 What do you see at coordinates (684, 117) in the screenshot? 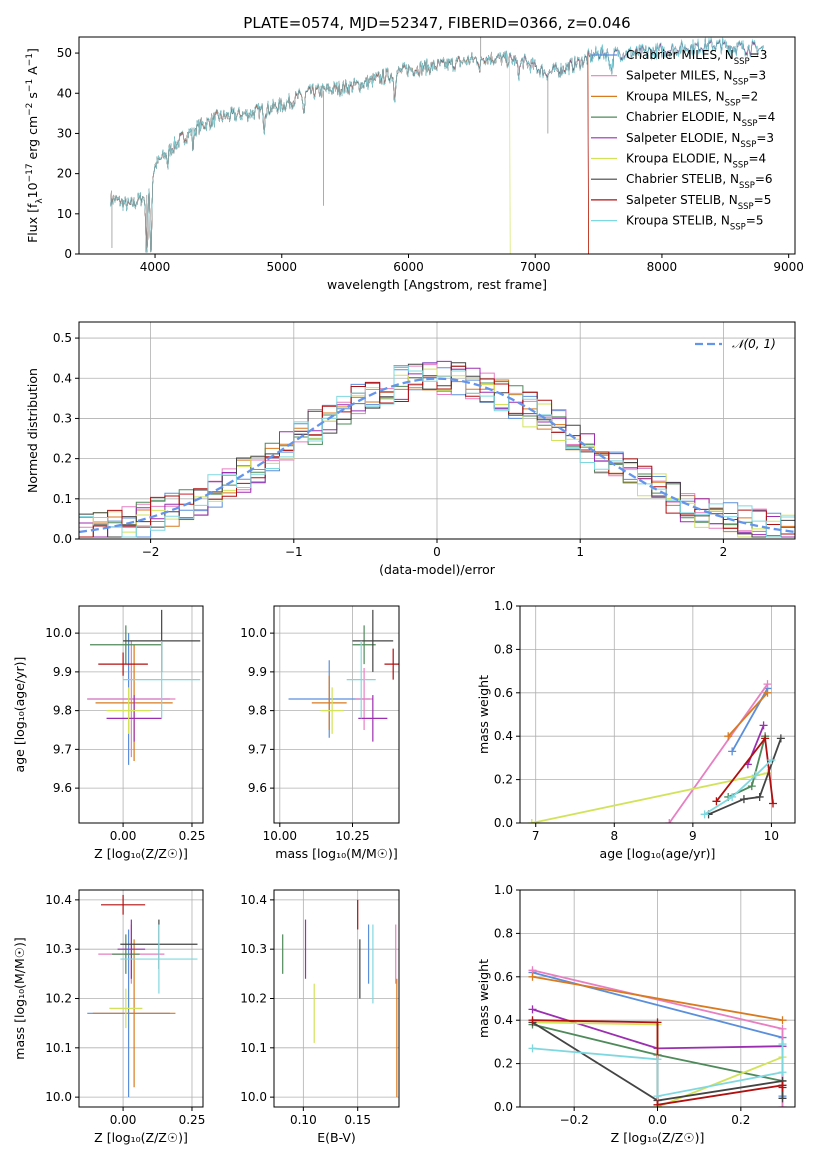
I see `legend-name: Chabrier ELODIE, N` at bounding box center [684, 117].